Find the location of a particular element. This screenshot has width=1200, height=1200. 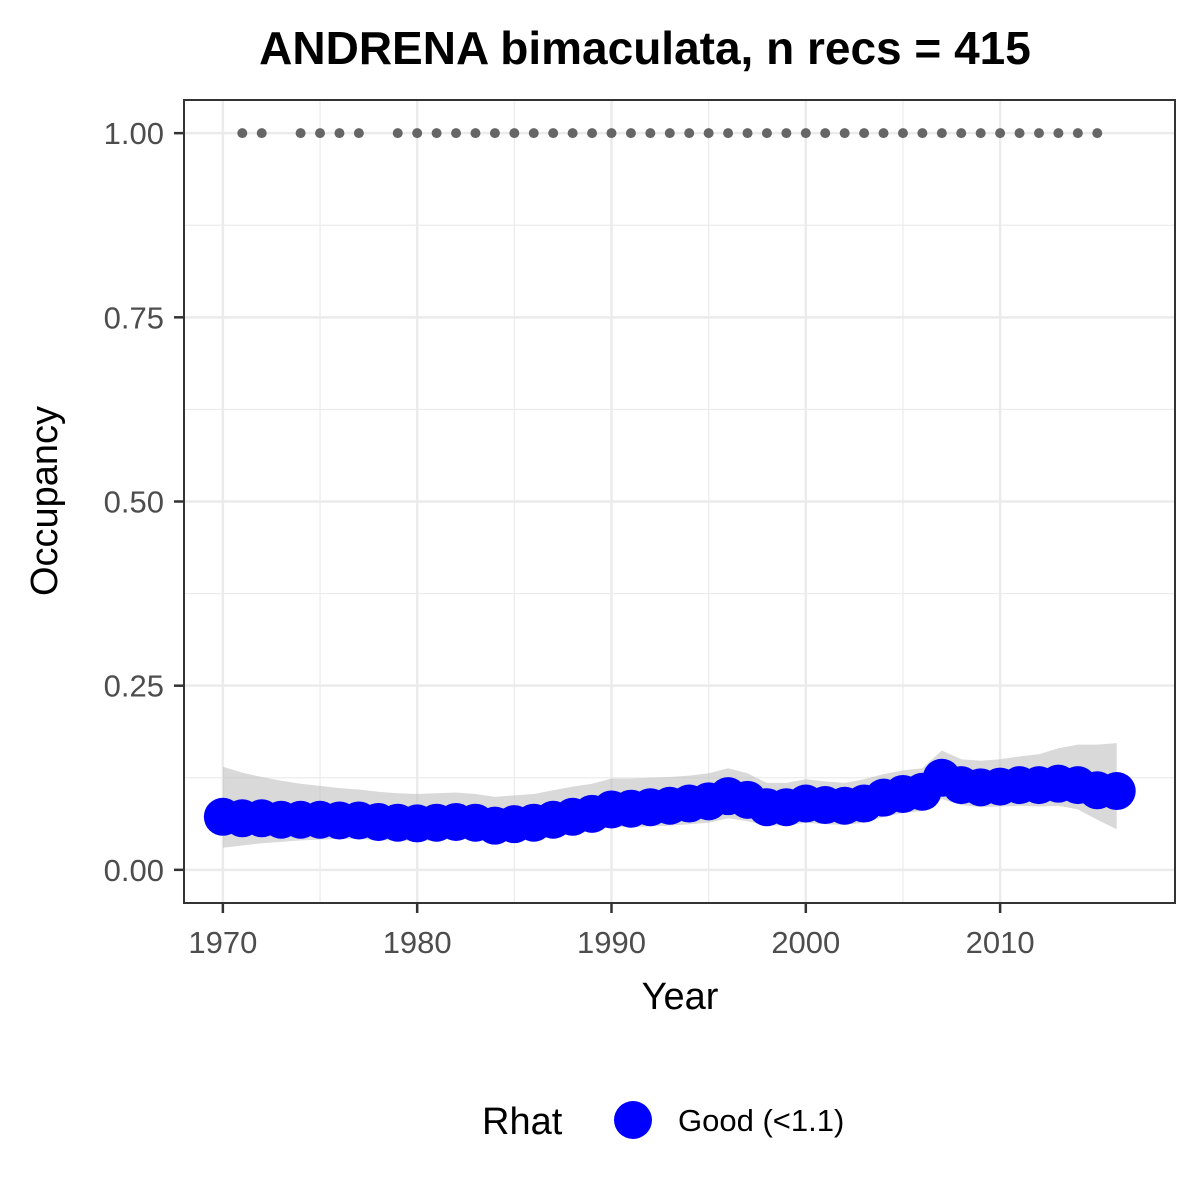

data-point is located at coordinates (1116, 791).